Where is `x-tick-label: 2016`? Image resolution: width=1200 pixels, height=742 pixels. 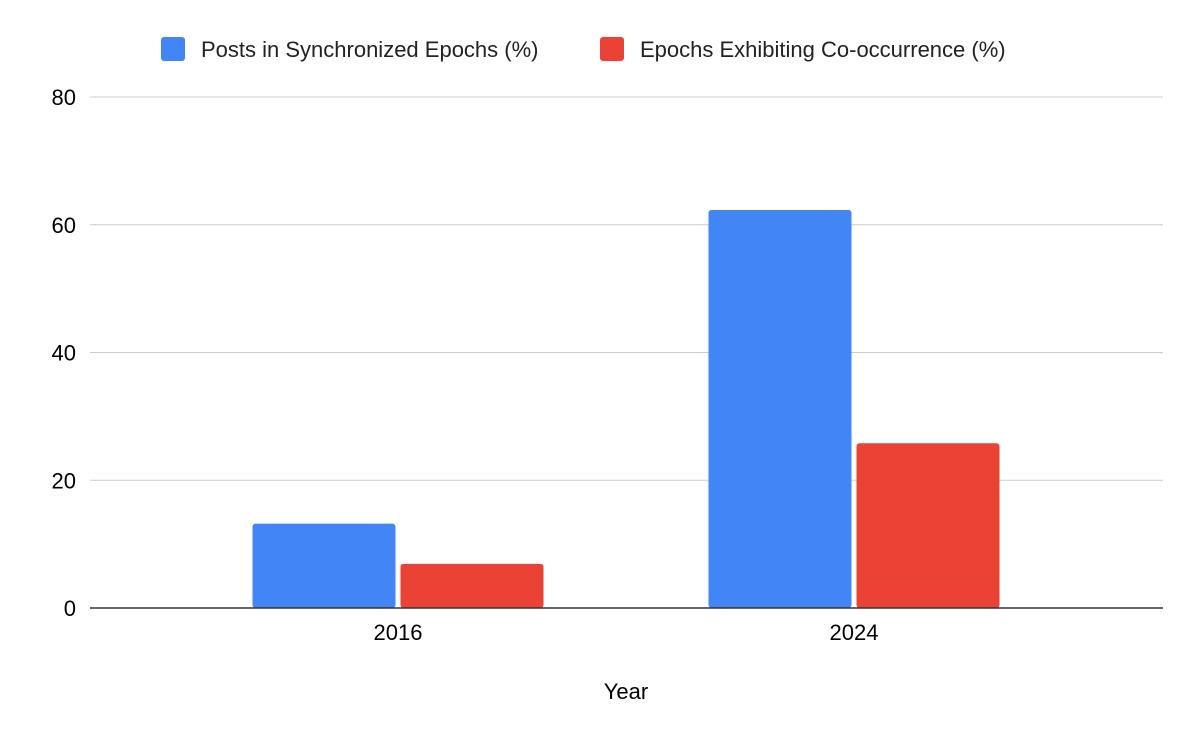
x-tick-label: 2016 is located at coordinates (398, 632).